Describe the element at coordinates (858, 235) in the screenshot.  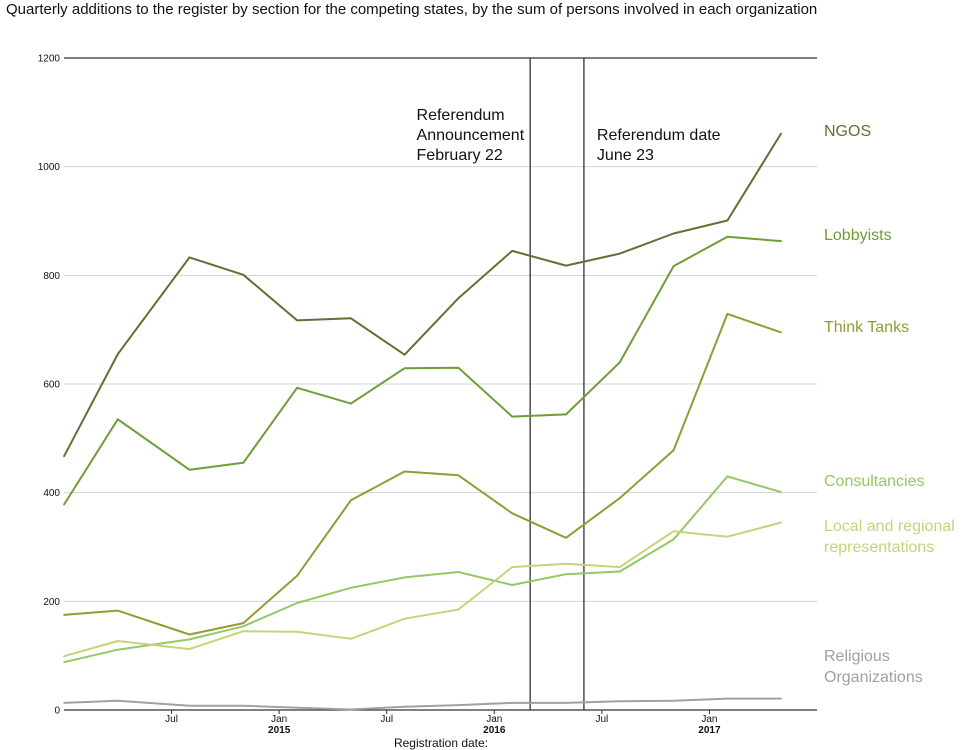
I see `series-label-text: Lobbyists` at that location.